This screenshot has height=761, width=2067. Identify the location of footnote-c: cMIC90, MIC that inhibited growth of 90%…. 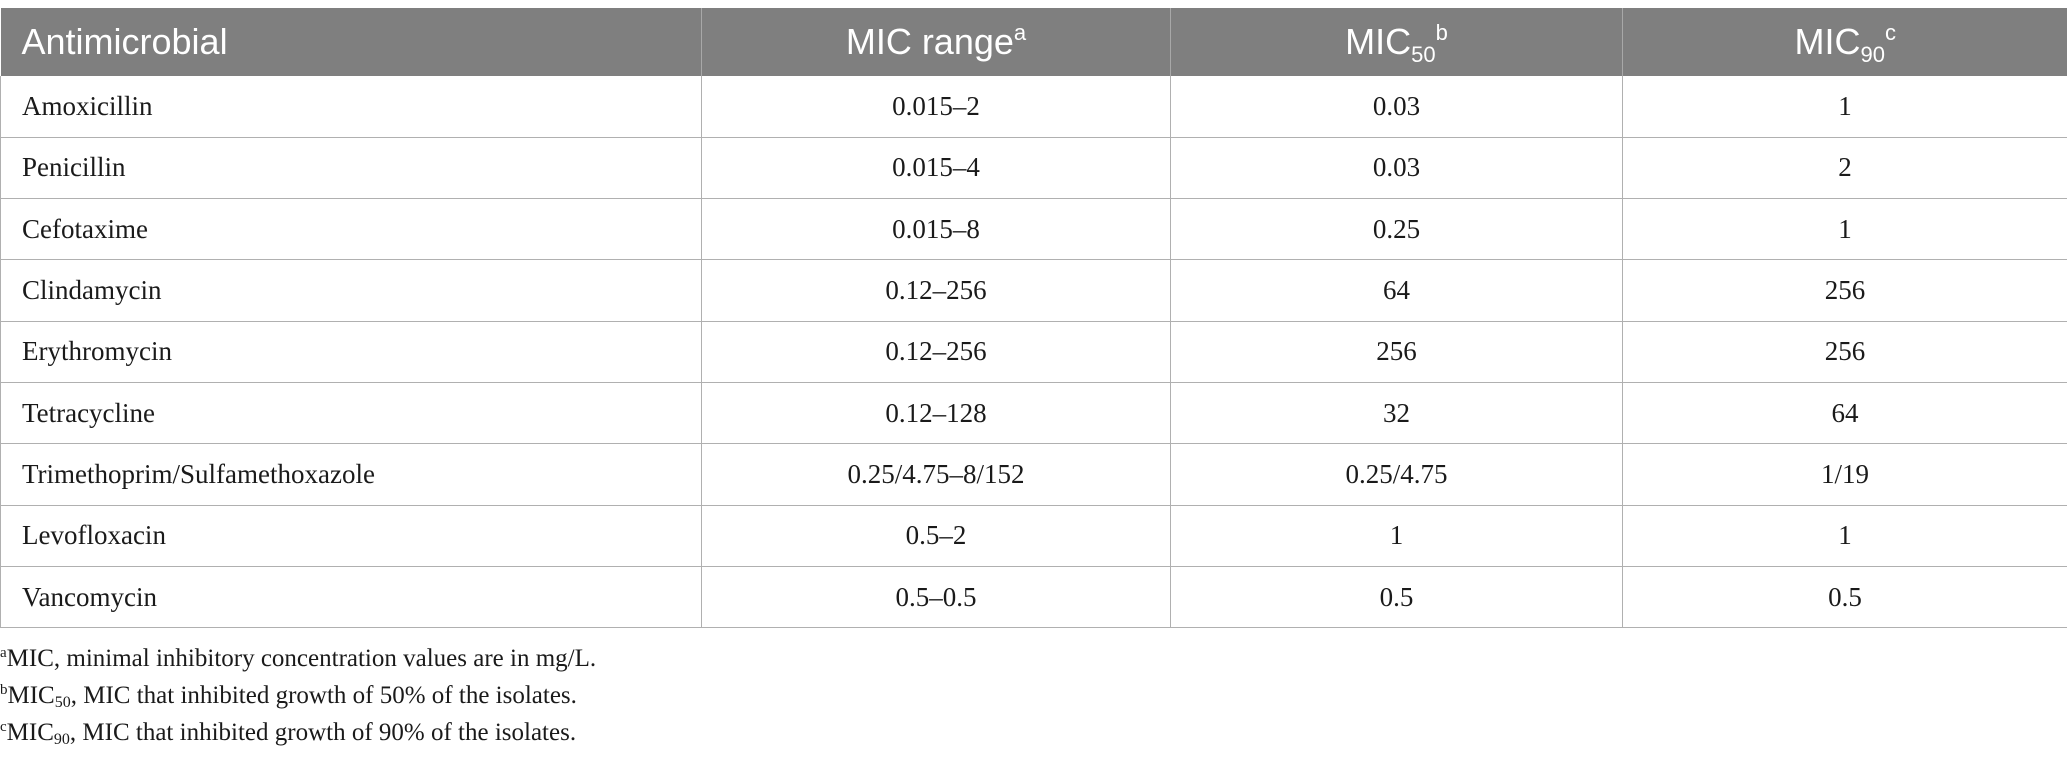
(298, 732).